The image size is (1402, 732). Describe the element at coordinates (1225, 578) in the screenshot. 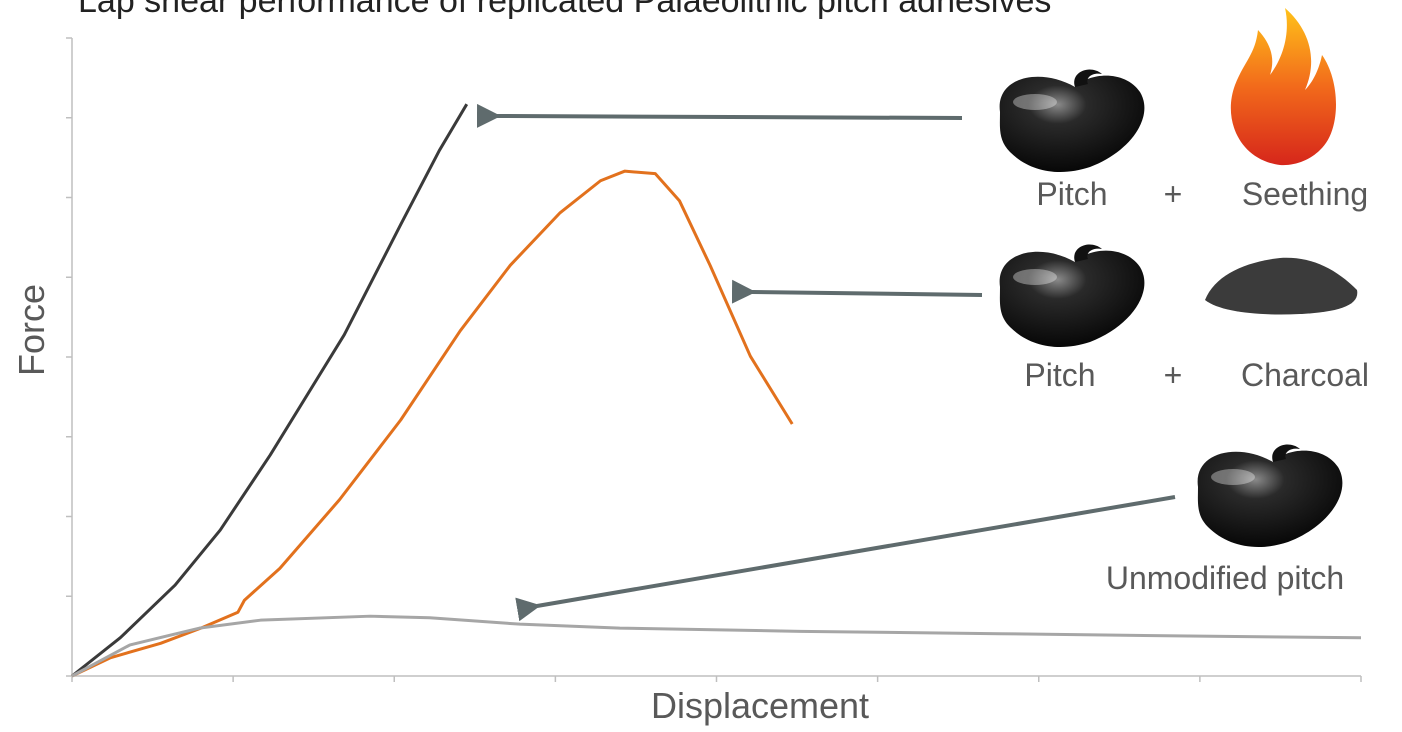

I see `annotation: Unmodified pitch` at that location.